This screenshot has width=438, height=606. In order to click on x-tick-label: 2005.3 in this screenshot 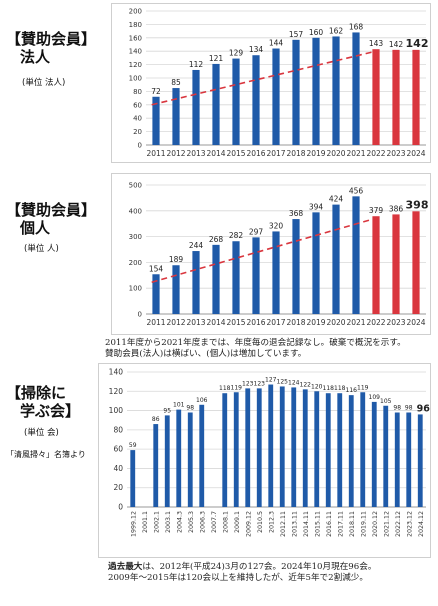, I will do `click(191, 522)`.